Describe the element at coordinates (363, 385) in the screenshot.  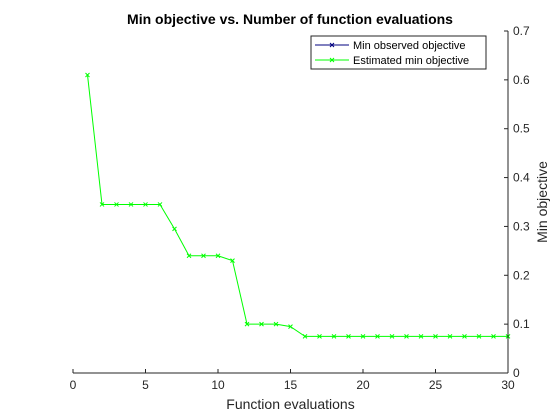
I see `x-tick-label: 20` at that location.